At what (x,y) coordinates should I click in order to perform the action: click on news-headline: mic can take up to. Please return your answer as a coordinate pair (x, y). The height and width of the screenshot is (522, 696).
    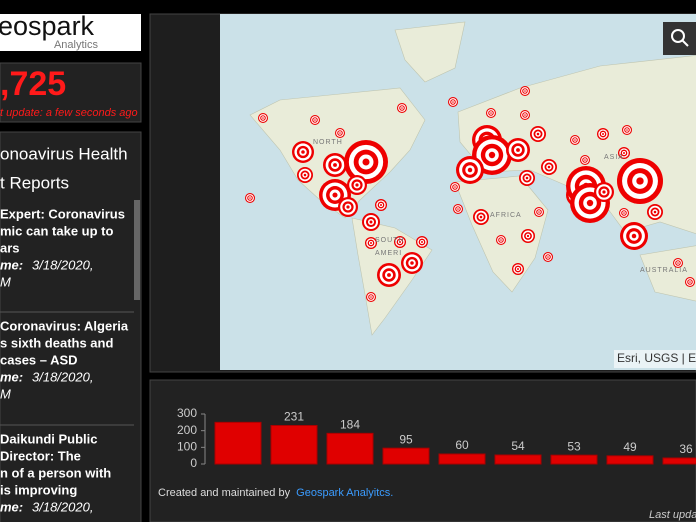
    Looking at the image, I should click on (56, 230).